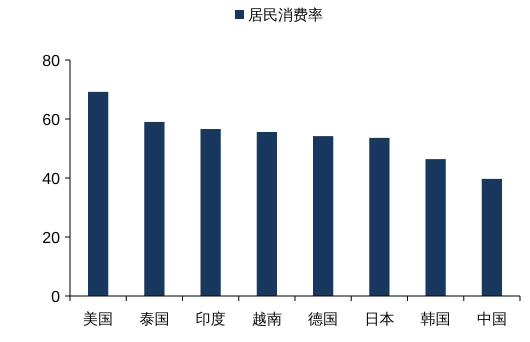 This screenshot has width=530, height=342. Describe the element at coordinates (51, 61) in the screenshot. I see `y-tick-label: 80` at that location.